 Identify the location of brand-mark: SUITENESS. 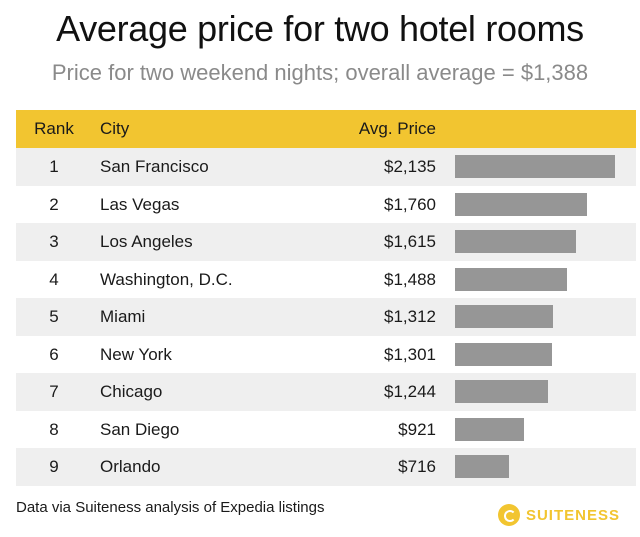
(558, 515).